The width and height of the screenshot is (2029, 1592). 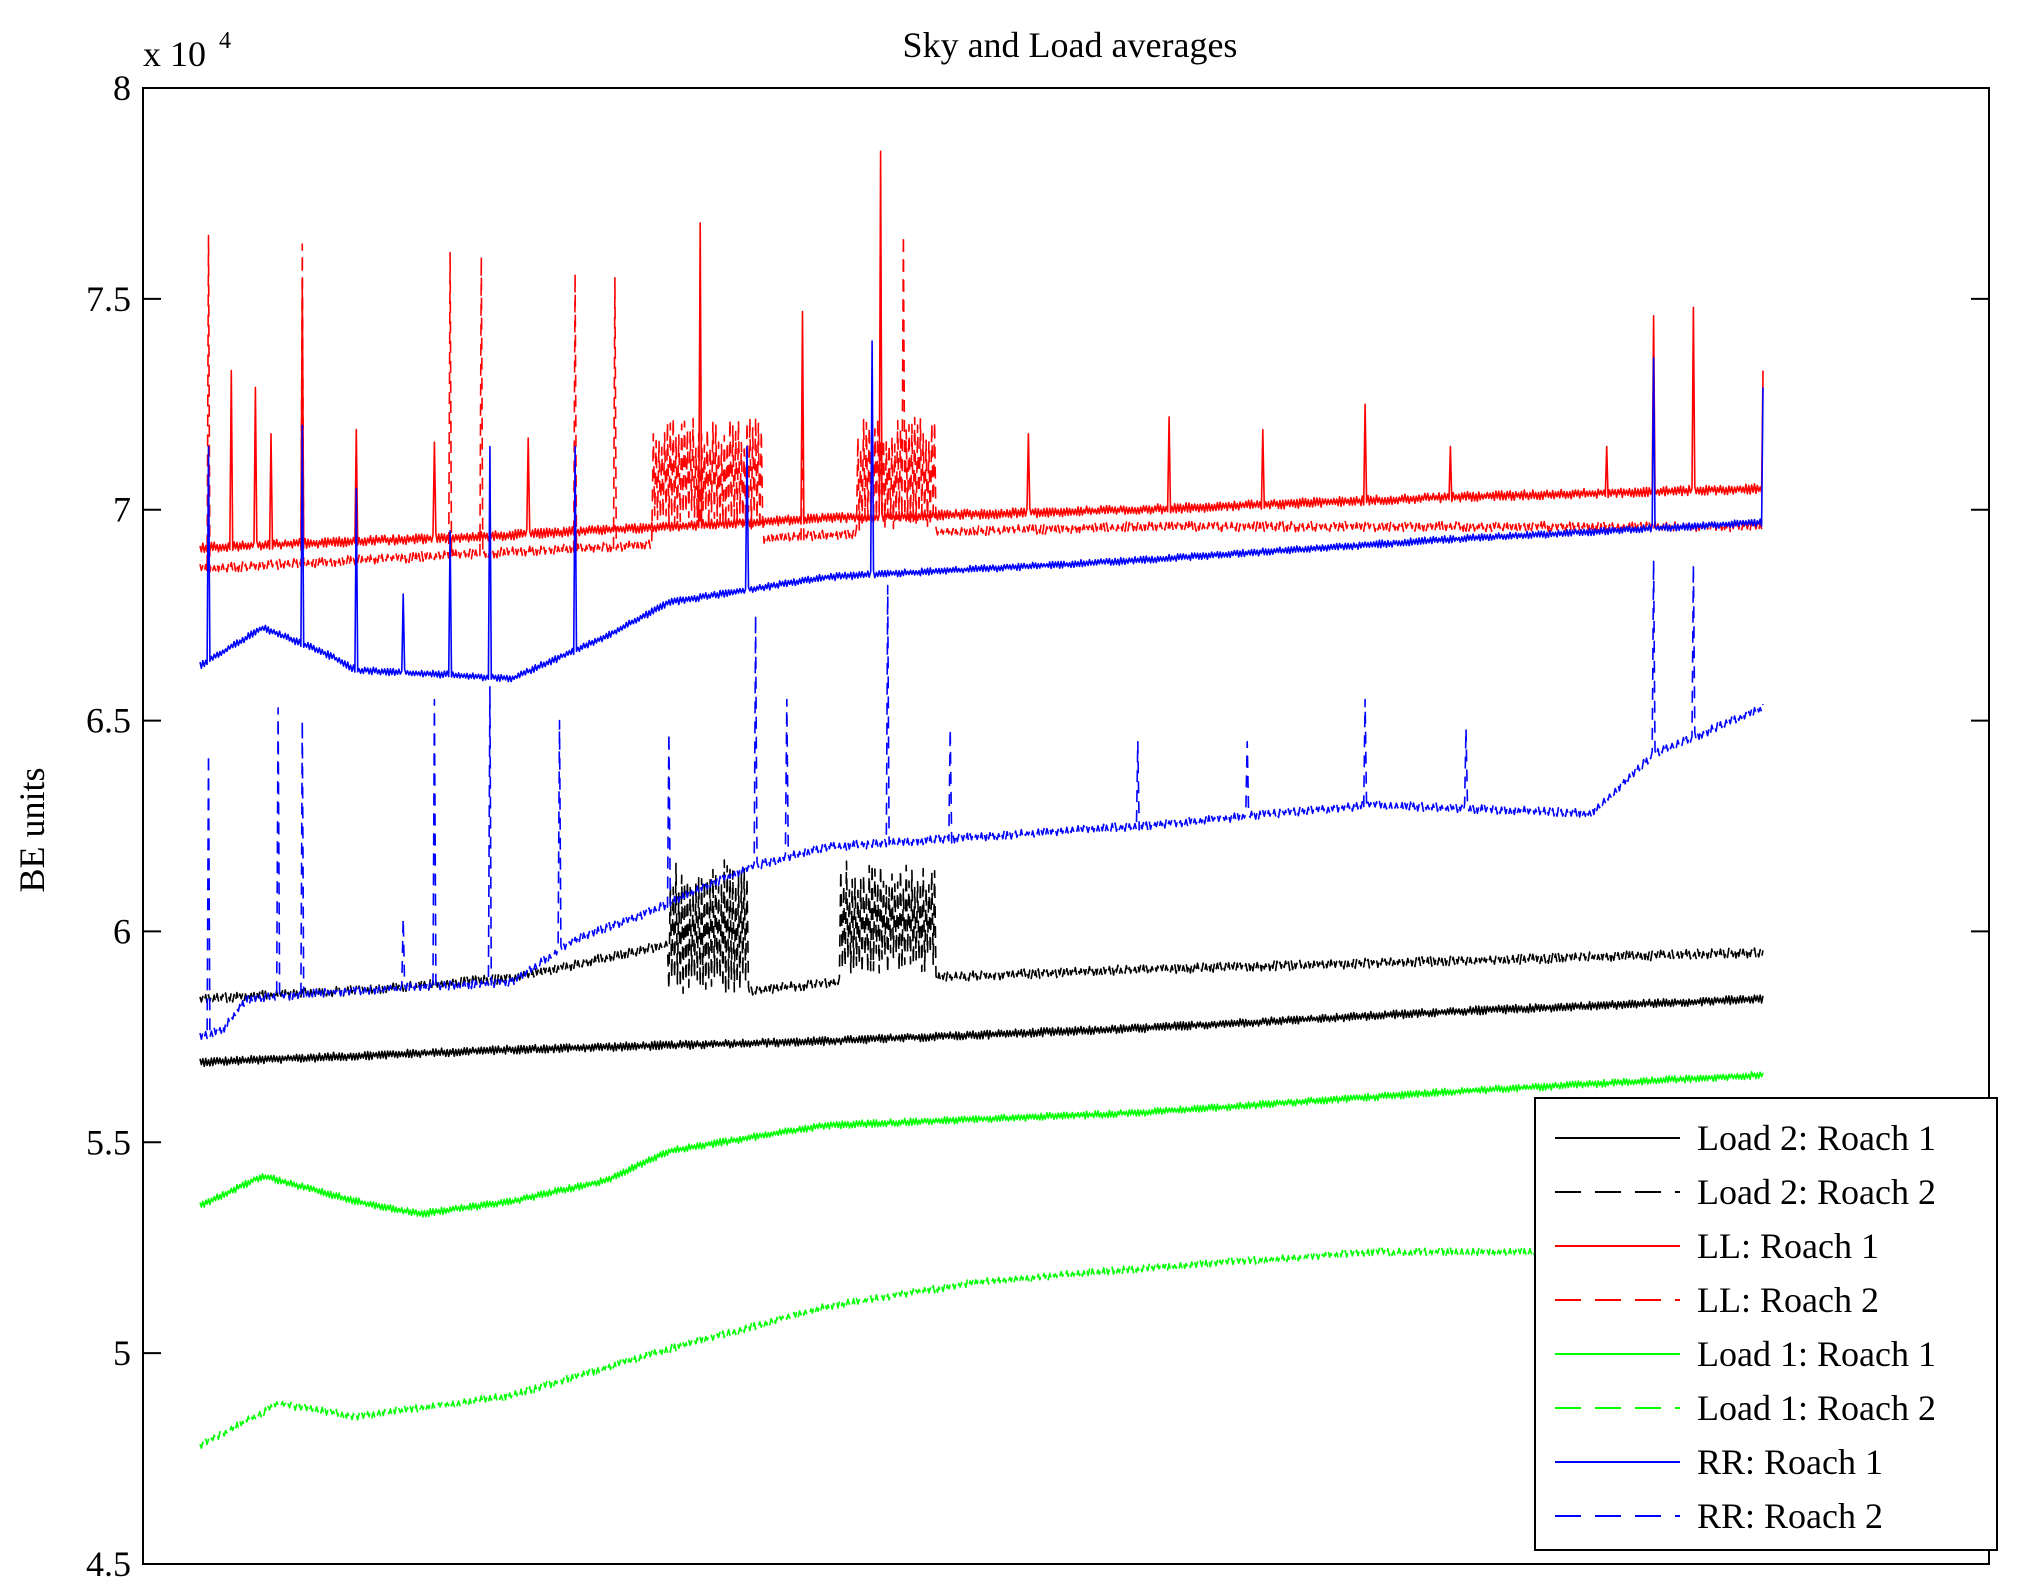 I want to click on legend-box, so click(x=1766, y=1324).